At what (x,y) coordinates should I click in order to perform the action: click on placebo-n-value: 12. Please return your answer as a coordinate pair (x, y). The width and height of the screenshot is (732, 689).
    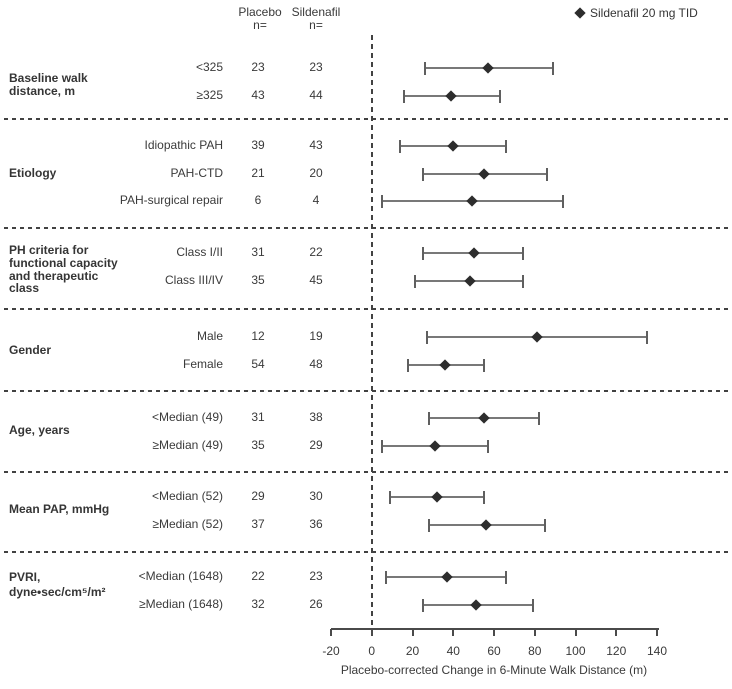
    Looking at the image, I should click on (258, 336).